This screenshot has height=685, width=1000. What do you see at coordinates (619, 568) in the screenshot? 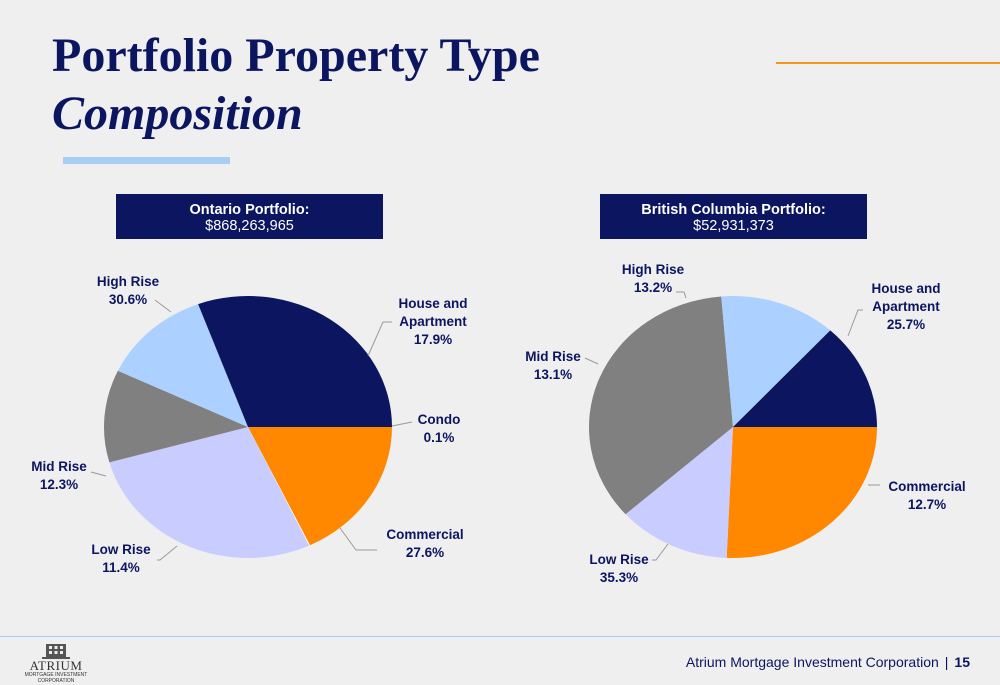
I see `bc-label-low-rise: Low Rise 35.3%` at bounding box center [619, 568].